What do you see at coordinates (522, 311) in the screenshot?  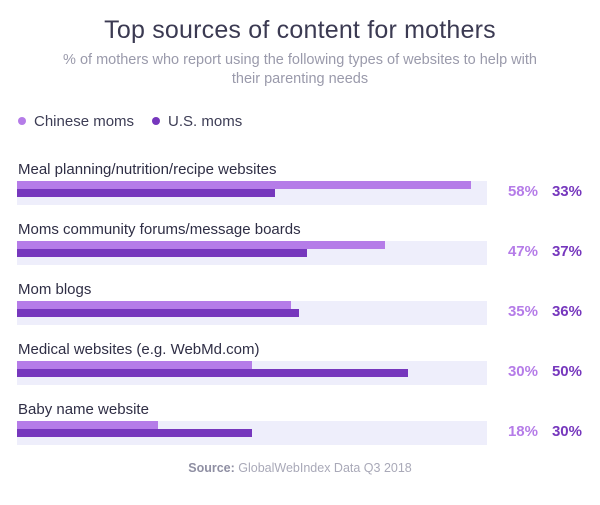 I see `value-label-chinese-moms: 35%` at bounding box center [522, 311].